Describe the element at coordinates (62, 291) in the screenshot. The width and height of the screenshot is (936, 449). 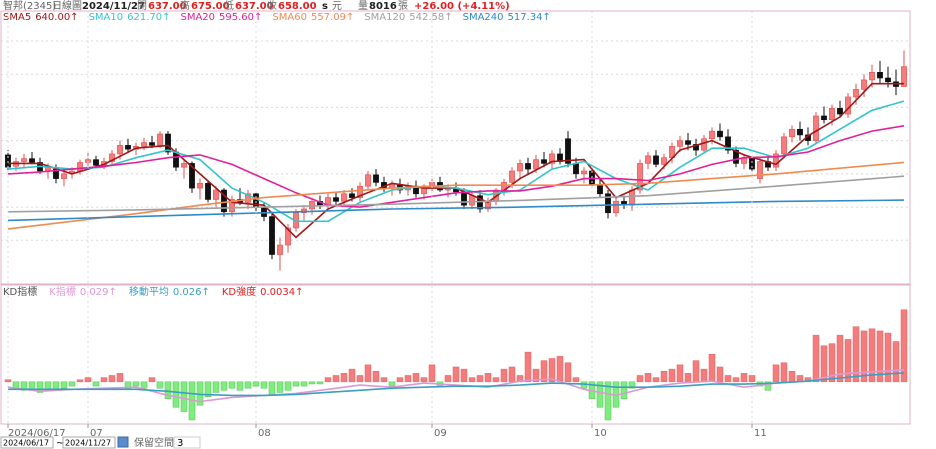
I see `legend-name: K指標` at that location.